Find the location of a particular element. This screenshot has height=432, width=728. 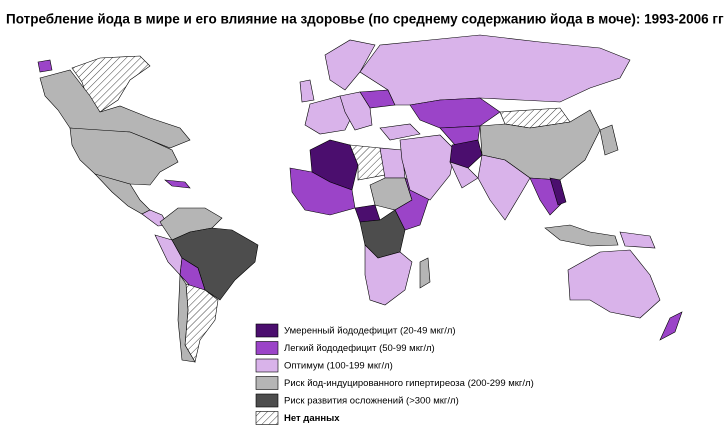

madagascar is located at coordinates (425, 273).